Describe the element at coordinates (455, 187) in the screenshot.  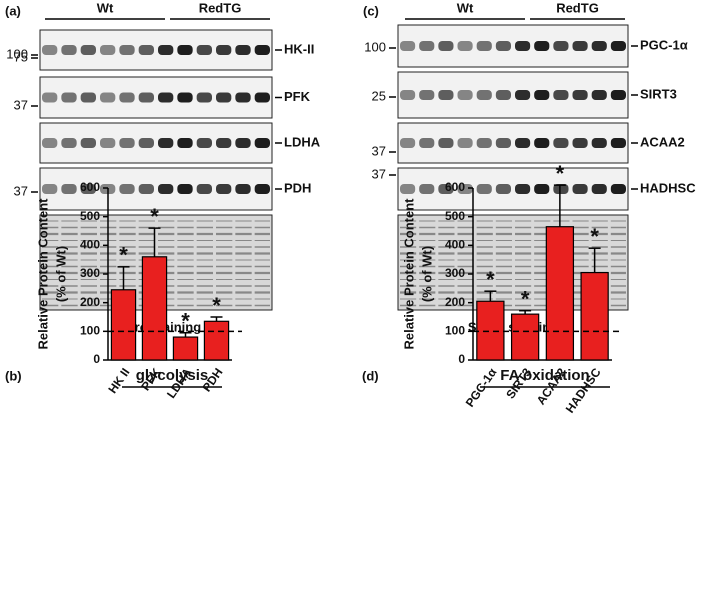
I see `y-tick-label: 600` at that location.